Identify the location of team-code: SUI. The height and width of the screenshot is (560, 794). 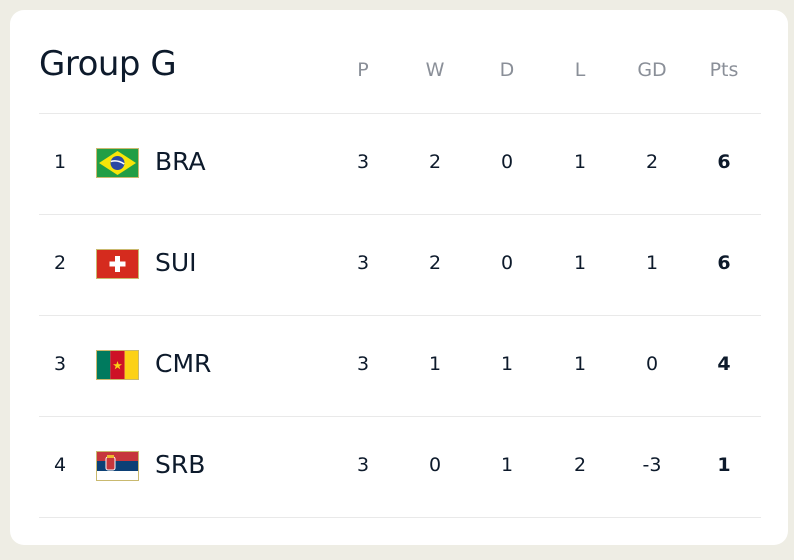
(176, 262).